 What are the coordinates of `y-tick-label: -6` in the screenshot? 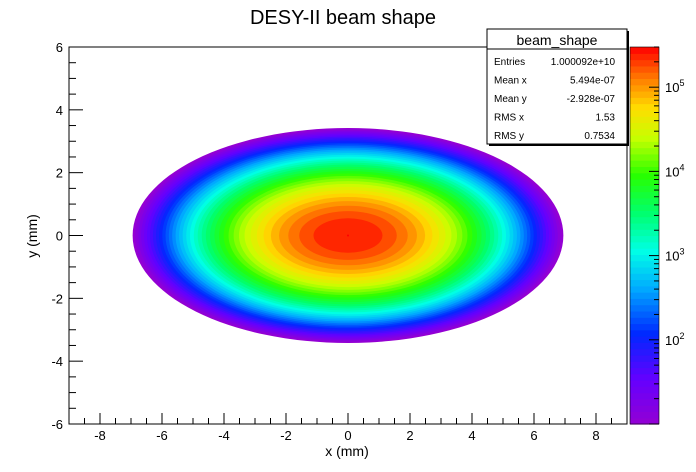 It's located at (57, 424).